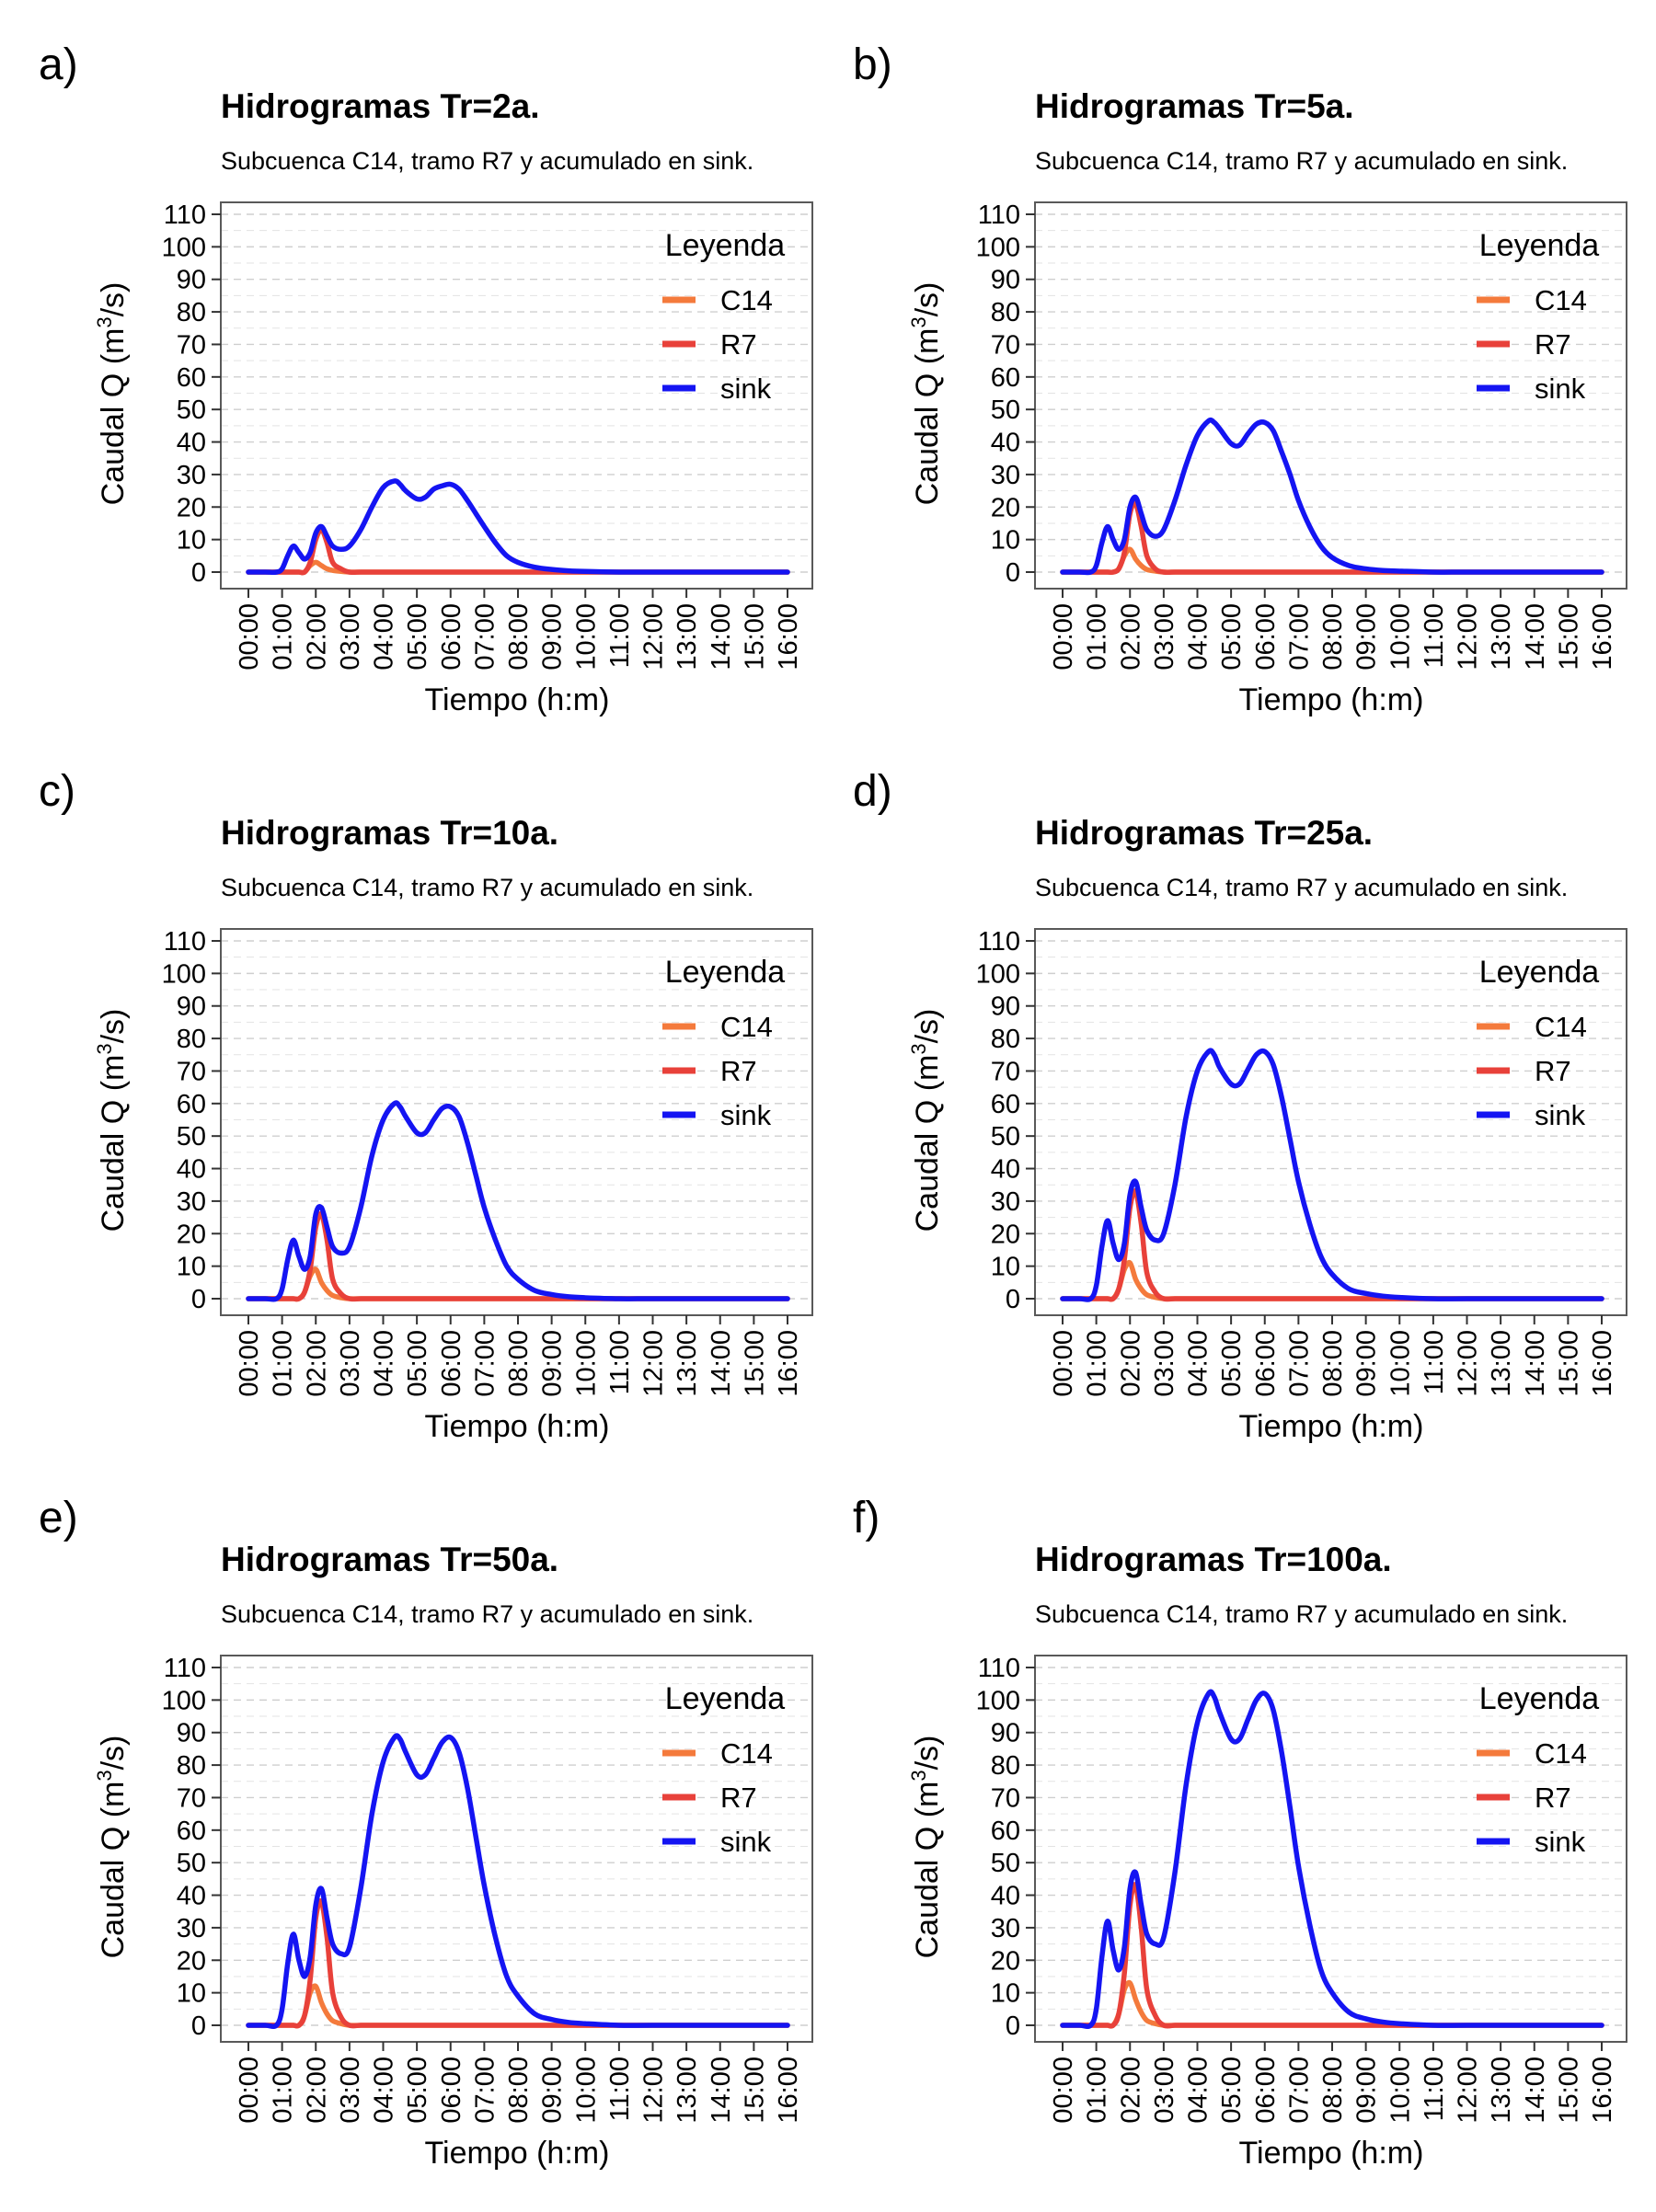 This screenshot has width=1656, height=2212. I want to click on y-tick-label: 40, so click(1005, 1897).